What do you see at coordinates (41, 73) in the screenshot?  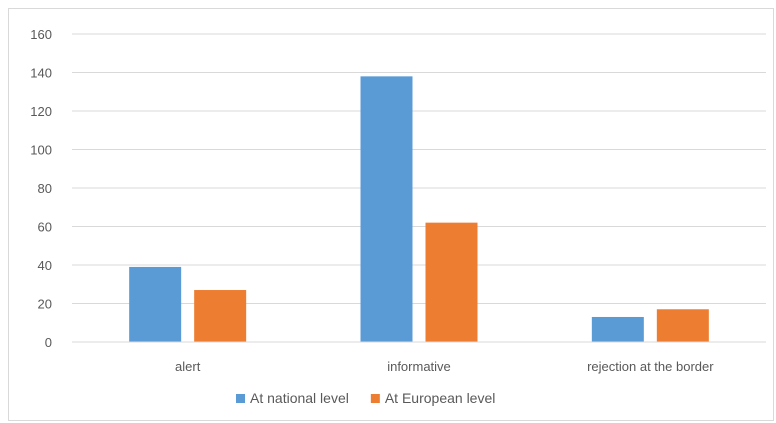 I see `y-tick-label: 140` at bounding box center [41, 73].